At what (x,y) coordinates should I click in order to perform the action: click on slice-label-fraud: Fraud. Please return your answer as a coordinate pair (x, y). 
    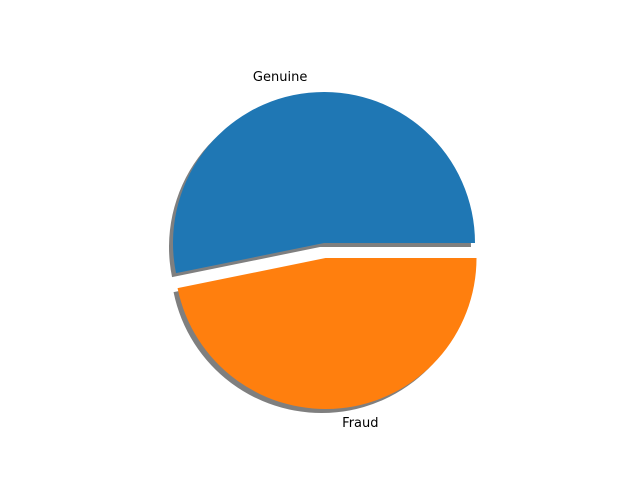
    Looking at the image, I should click on (360, 423).